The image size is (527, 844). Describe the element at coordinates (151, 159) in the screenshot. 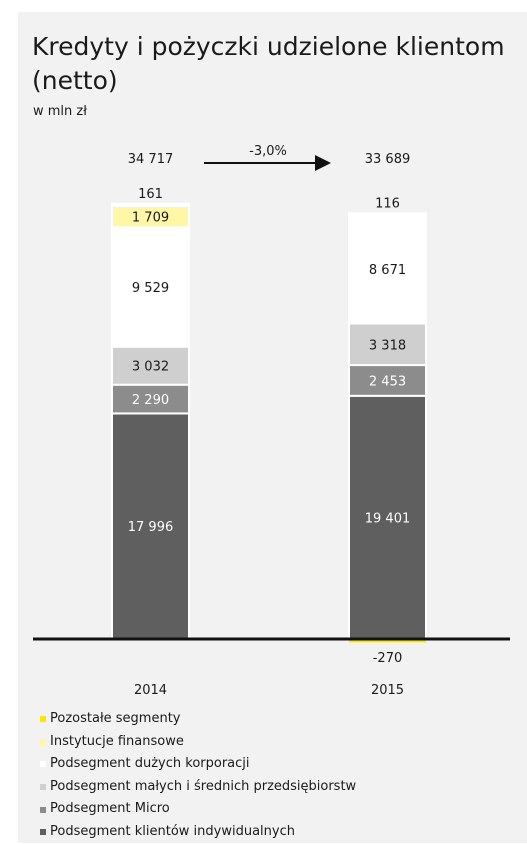

I see `total-label: 34 717` at that location.